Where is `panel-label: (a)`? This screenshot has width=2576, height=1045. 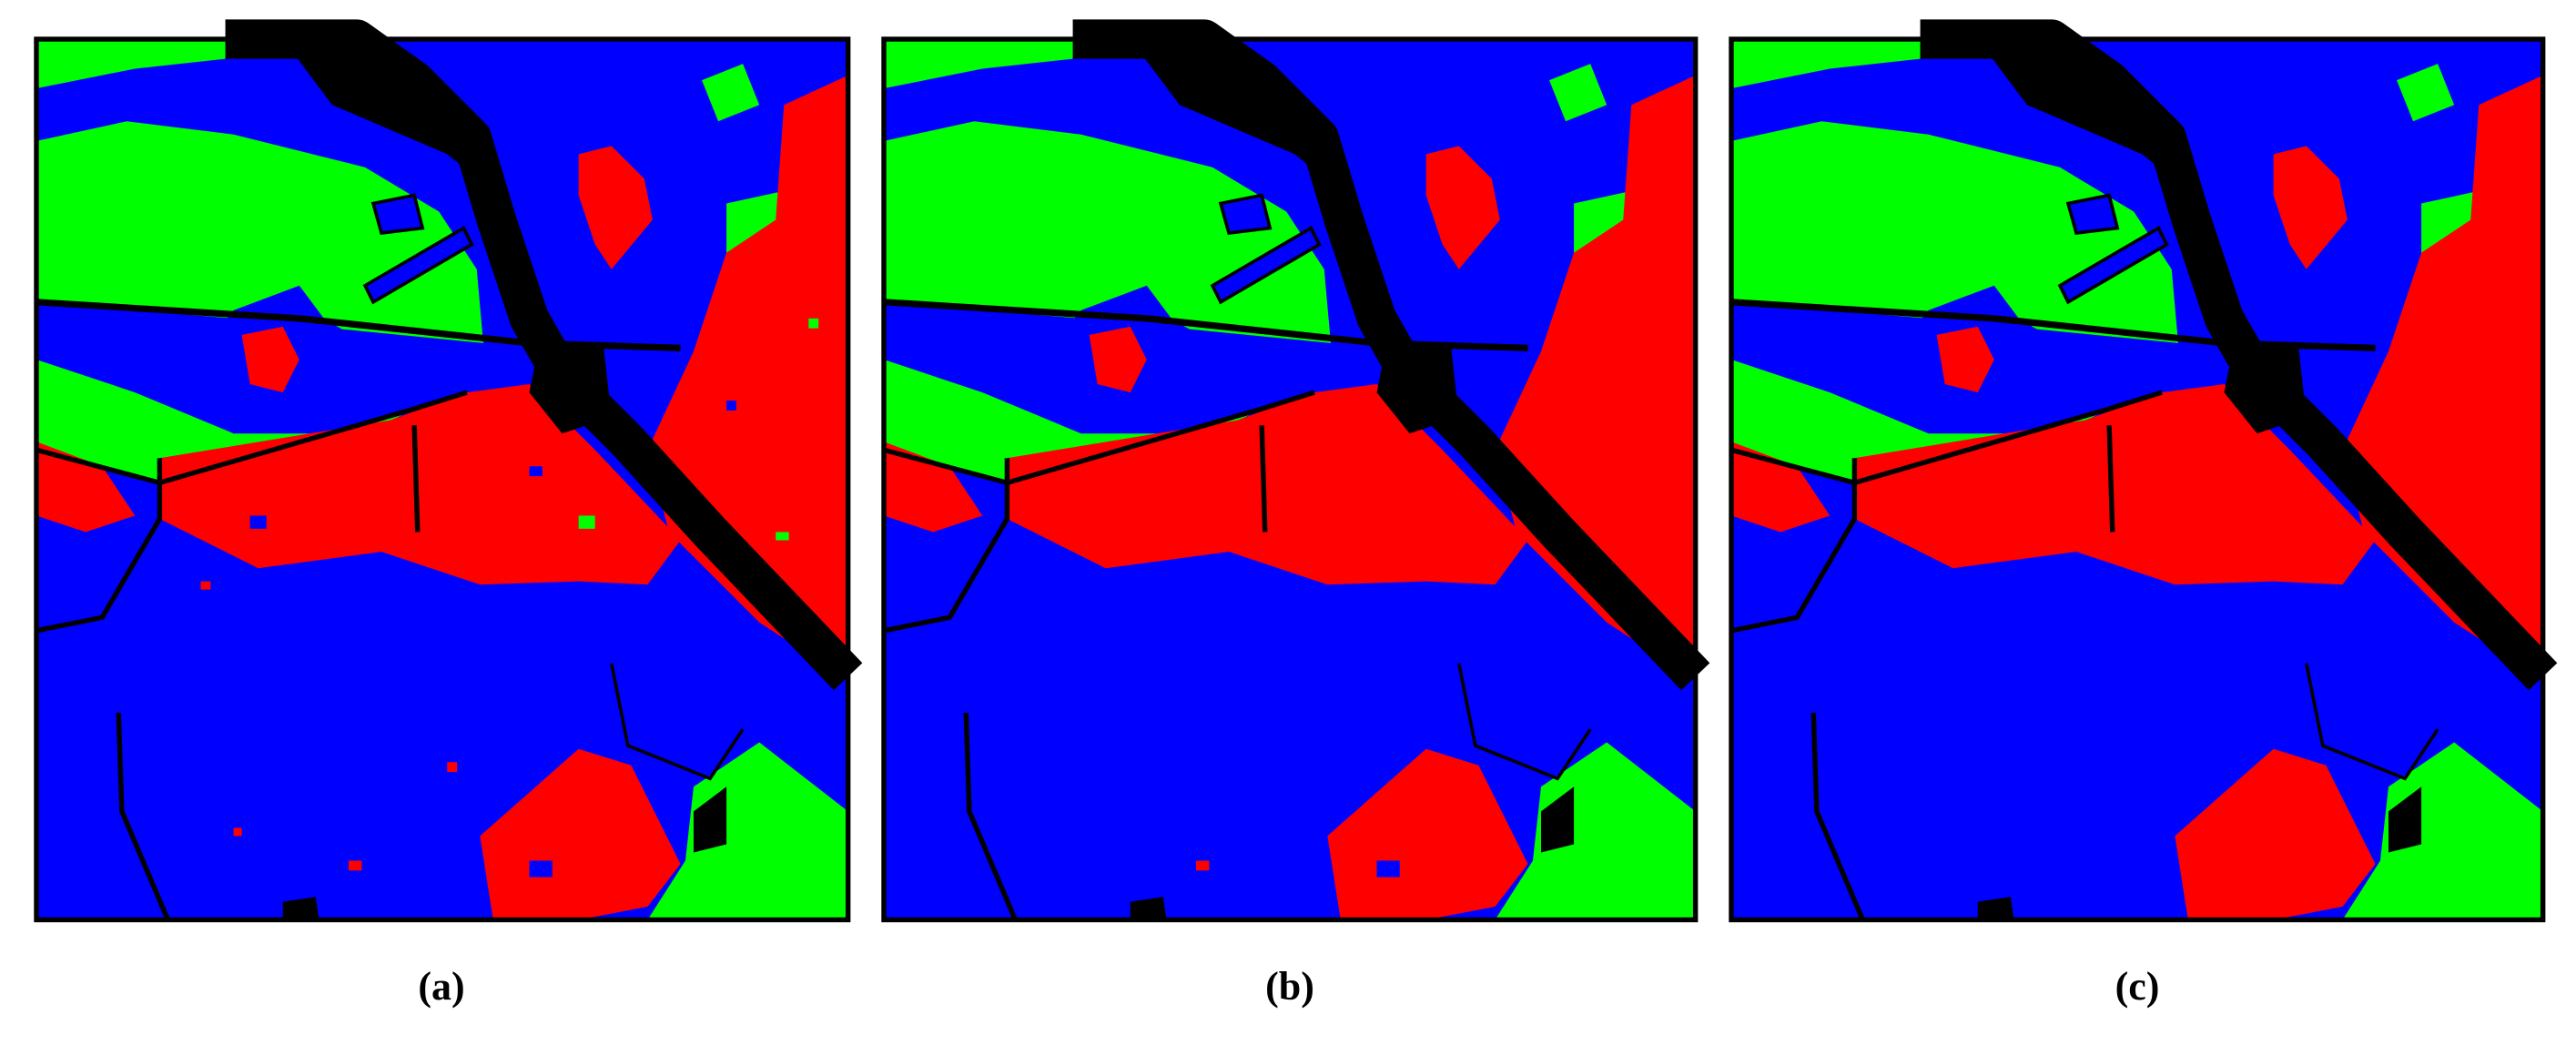
panel-label: (a) is located at coordinates (441, 986).